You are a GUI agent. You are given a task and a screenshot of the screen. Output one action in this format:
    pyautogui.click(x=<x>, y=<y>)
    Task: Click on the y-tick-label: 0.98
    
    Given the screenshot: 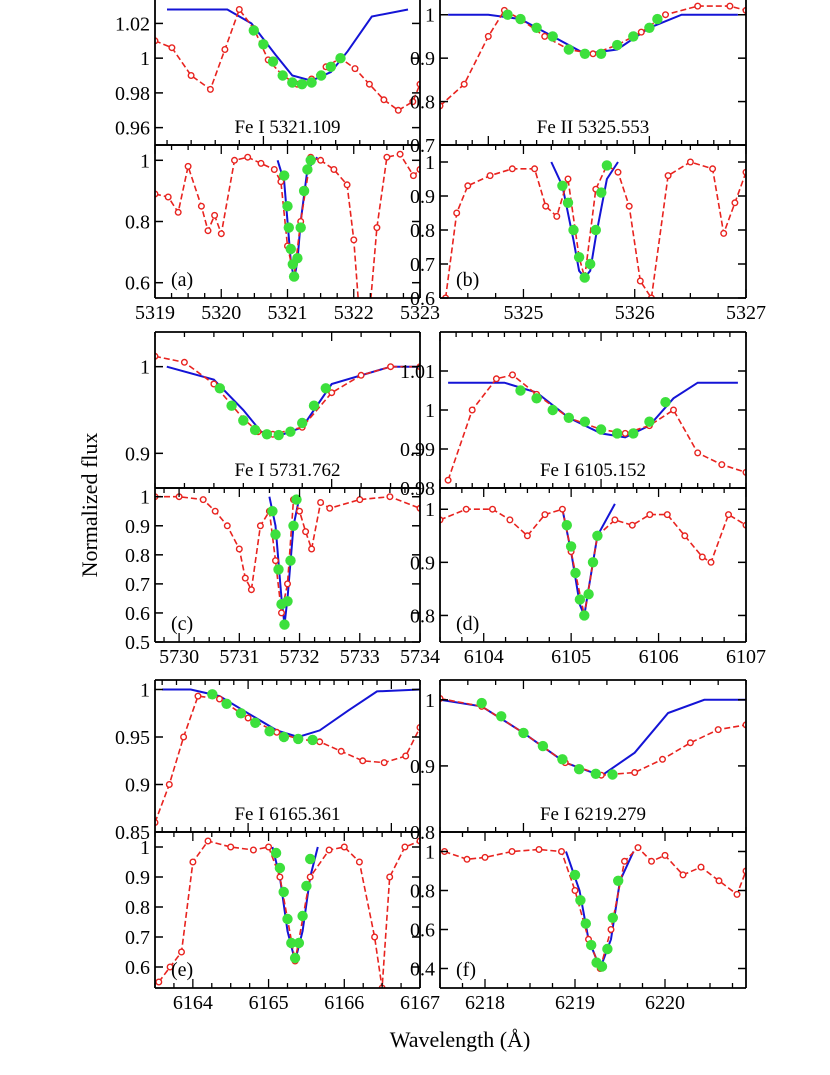 What is the action you would take?
    pyautogui.click(x=132, y=94)
    